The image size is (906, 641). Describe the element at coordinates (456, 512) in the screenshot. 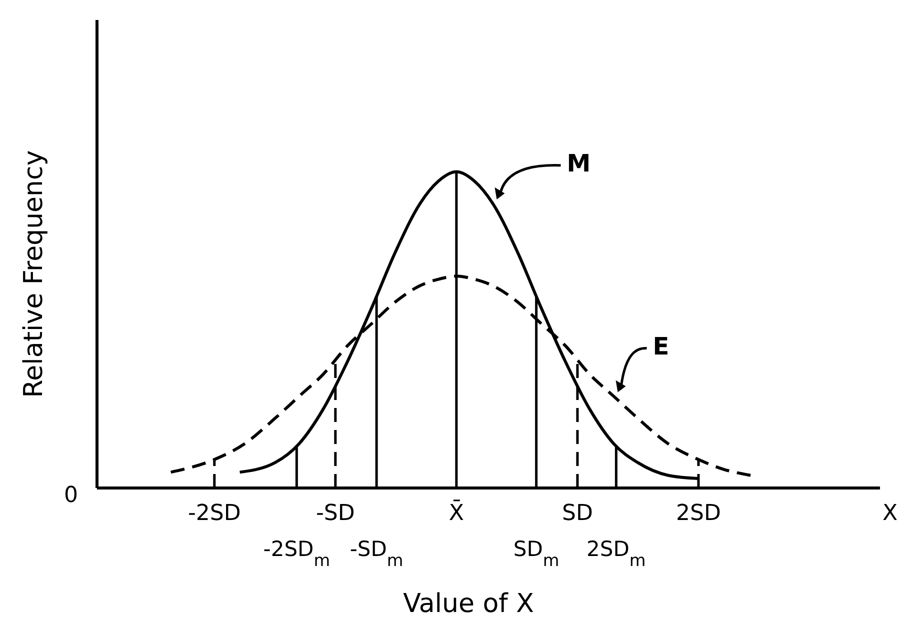

I see `x-tick-label: X̄` at that location.